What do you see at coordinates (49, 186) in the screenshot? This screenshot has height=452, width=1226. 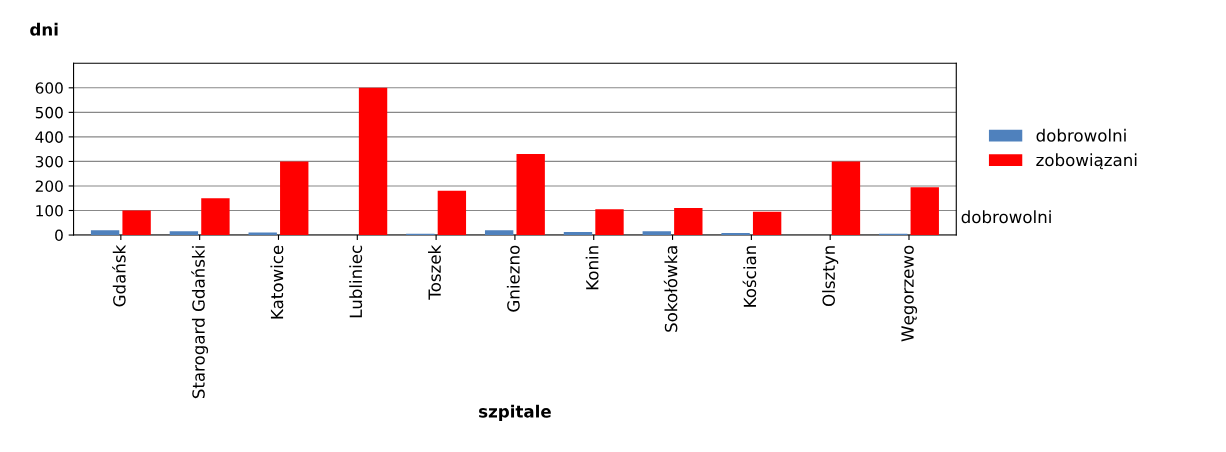 I see `y-tick-label: 200` at bounding box center [49, 186].